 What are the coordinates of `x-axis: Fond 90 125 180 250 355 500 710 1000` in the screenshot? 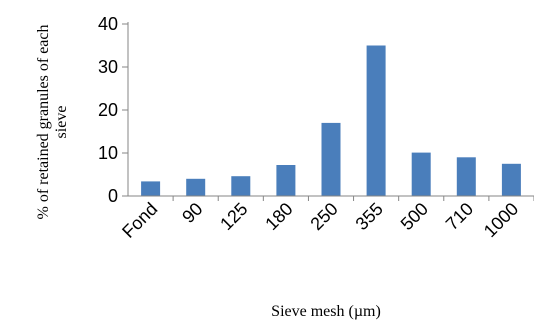 It's located at (326, 218).